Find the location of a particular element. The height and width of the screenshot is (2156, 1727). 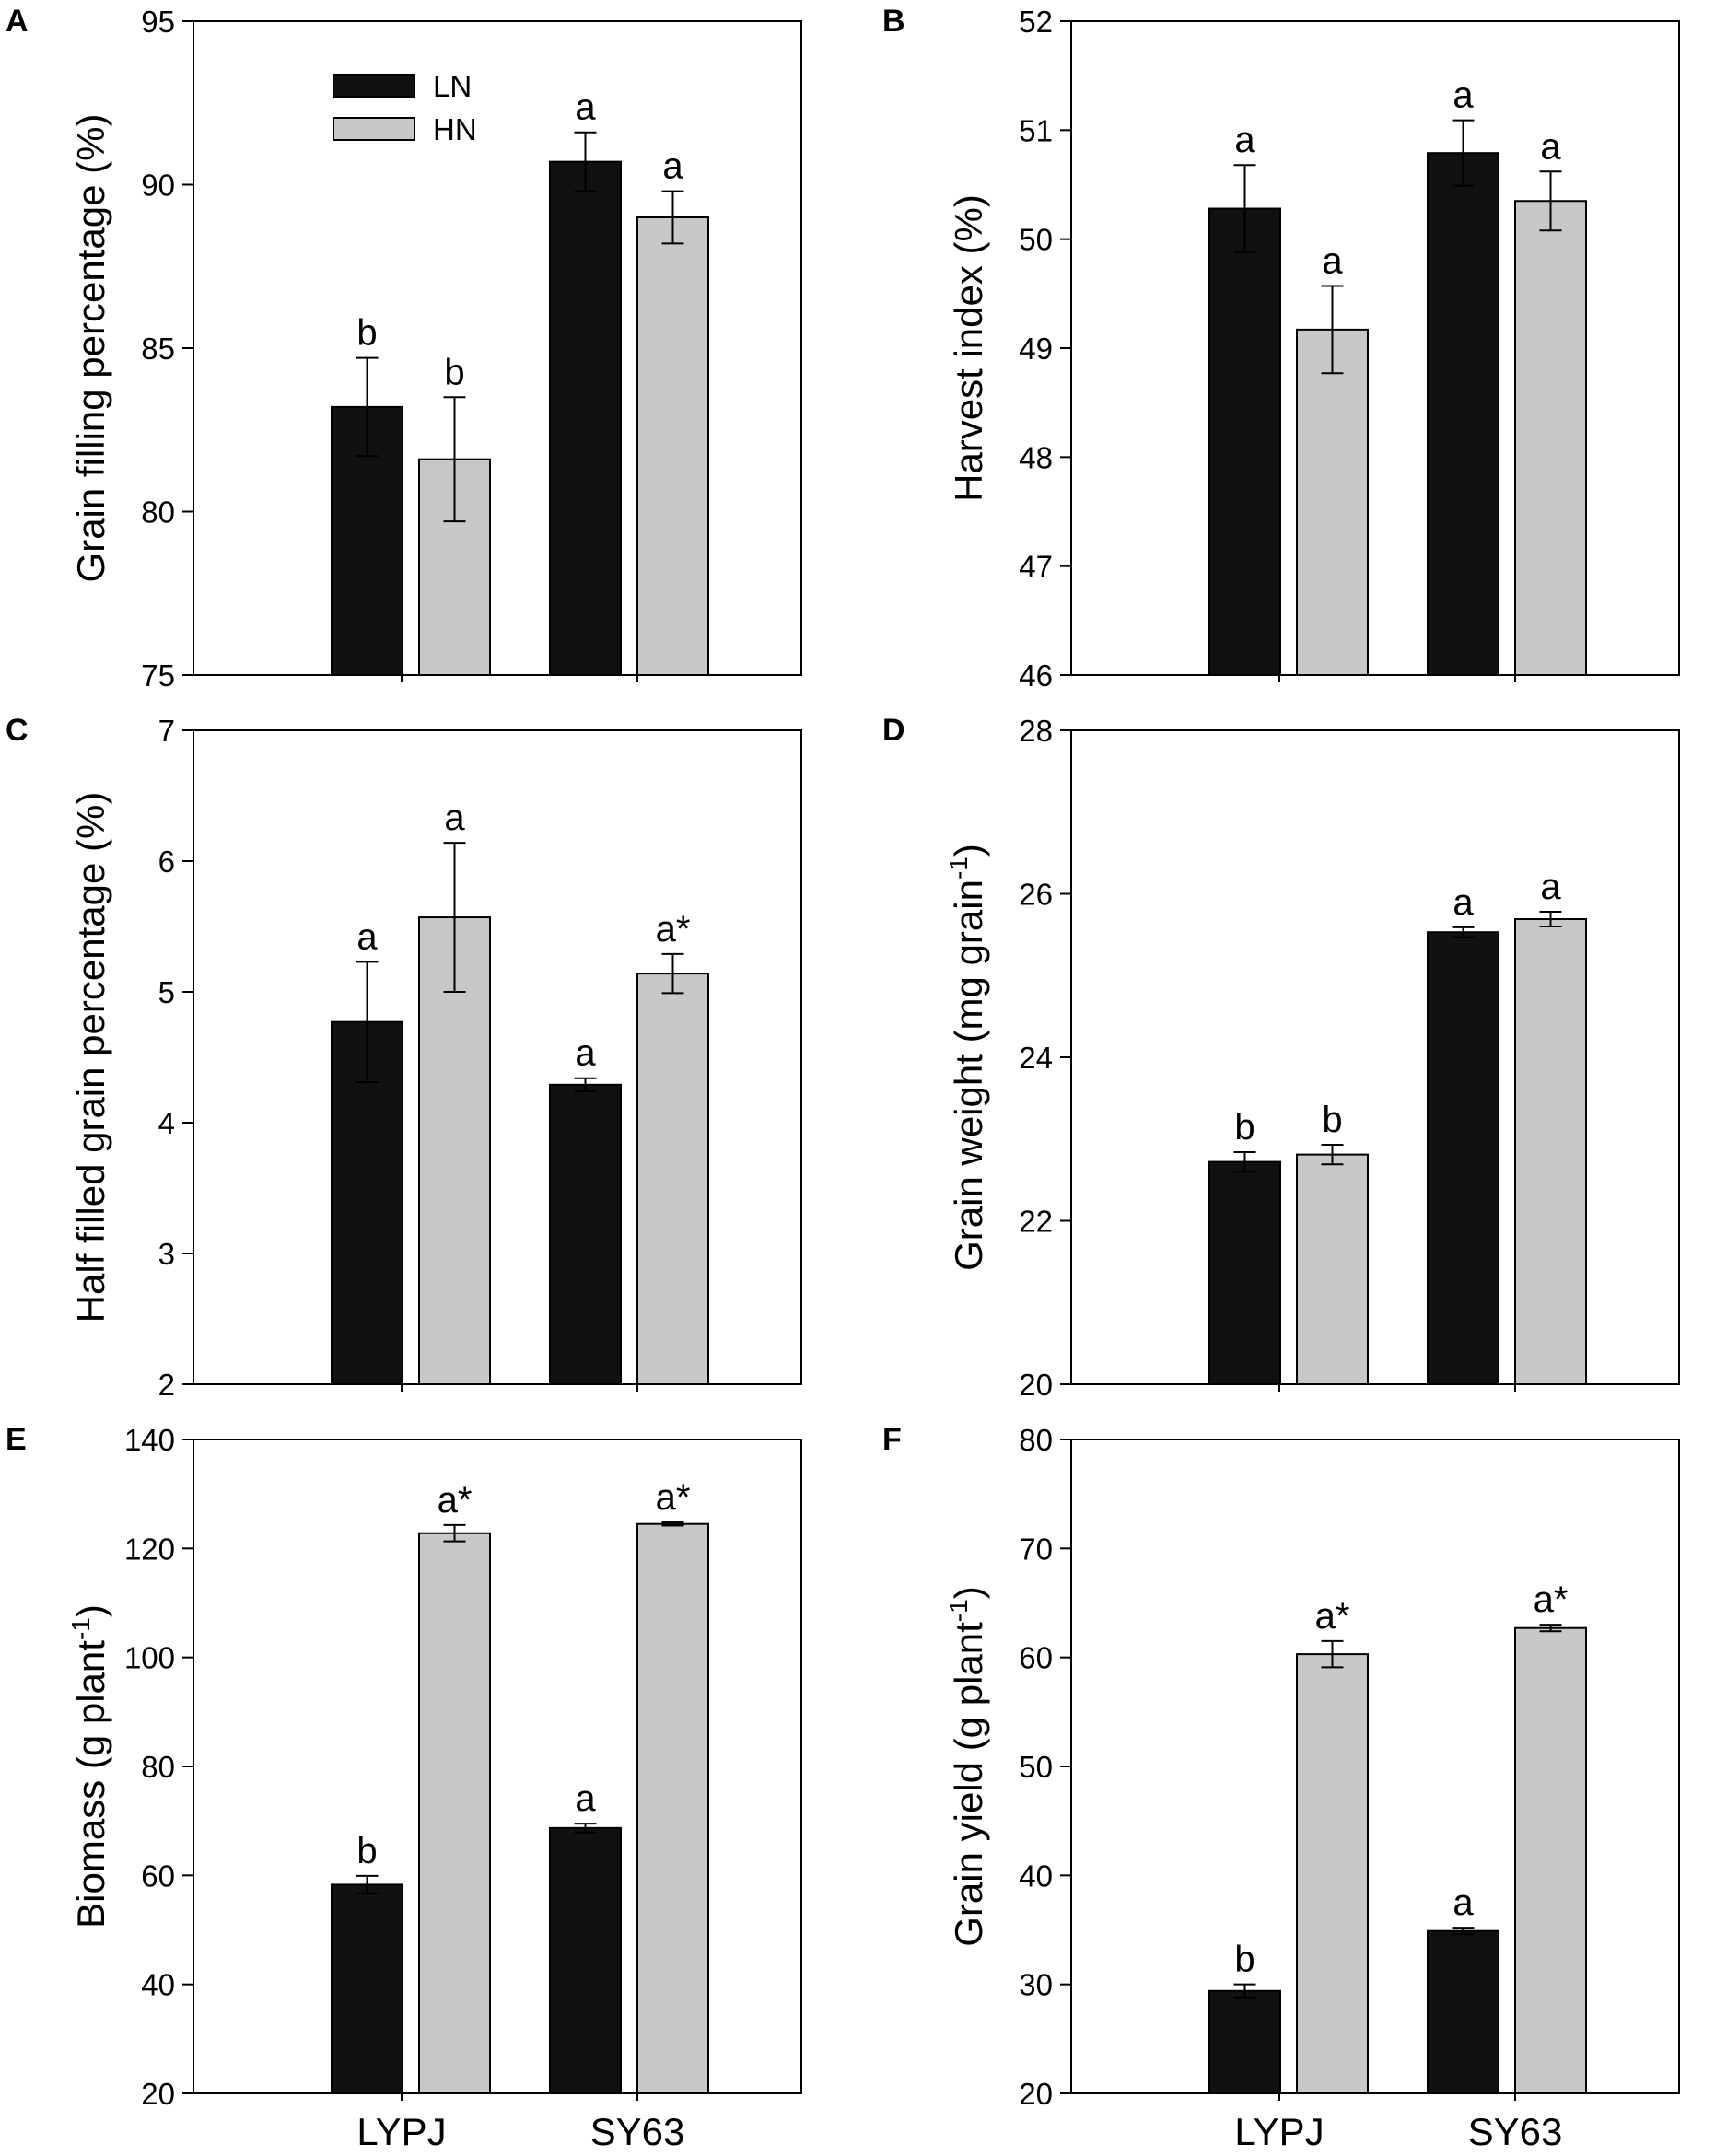

y-tick-label: 6 is located at coordinates (167, 862).